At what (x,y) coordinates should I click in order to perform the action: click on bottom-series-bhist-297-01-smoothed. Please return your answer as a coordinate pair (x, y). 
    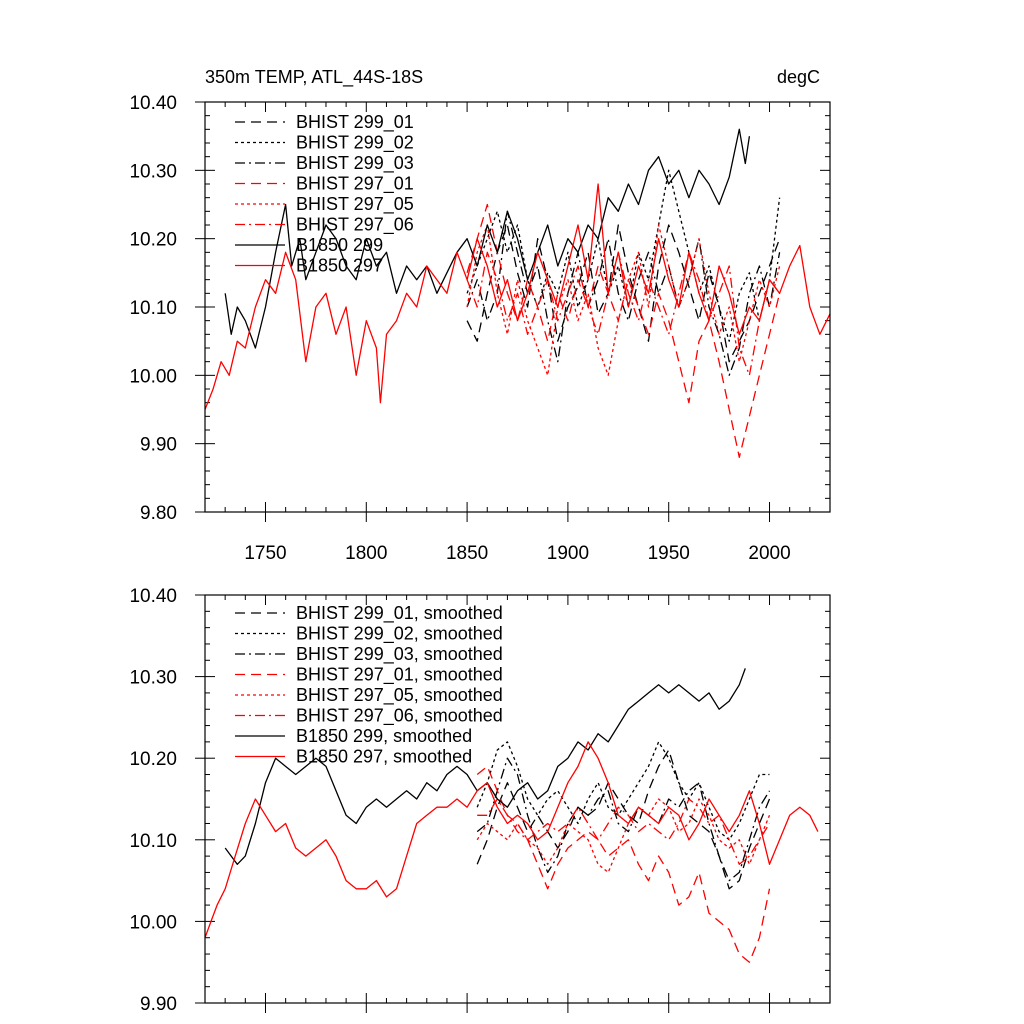
    Looking at the image, I should click on (623, 864).